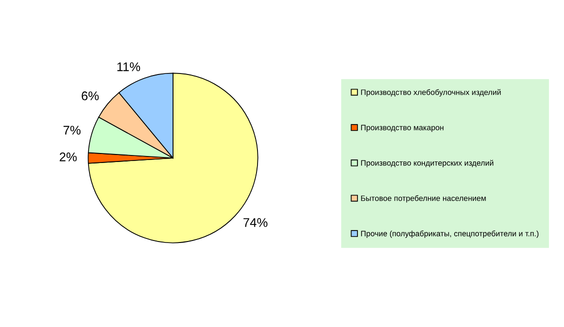 This screenshot has height=327, width=564. Describe the element at coordinates (90, 95) in the screenshot. I see `data-label: 6%` at that location.